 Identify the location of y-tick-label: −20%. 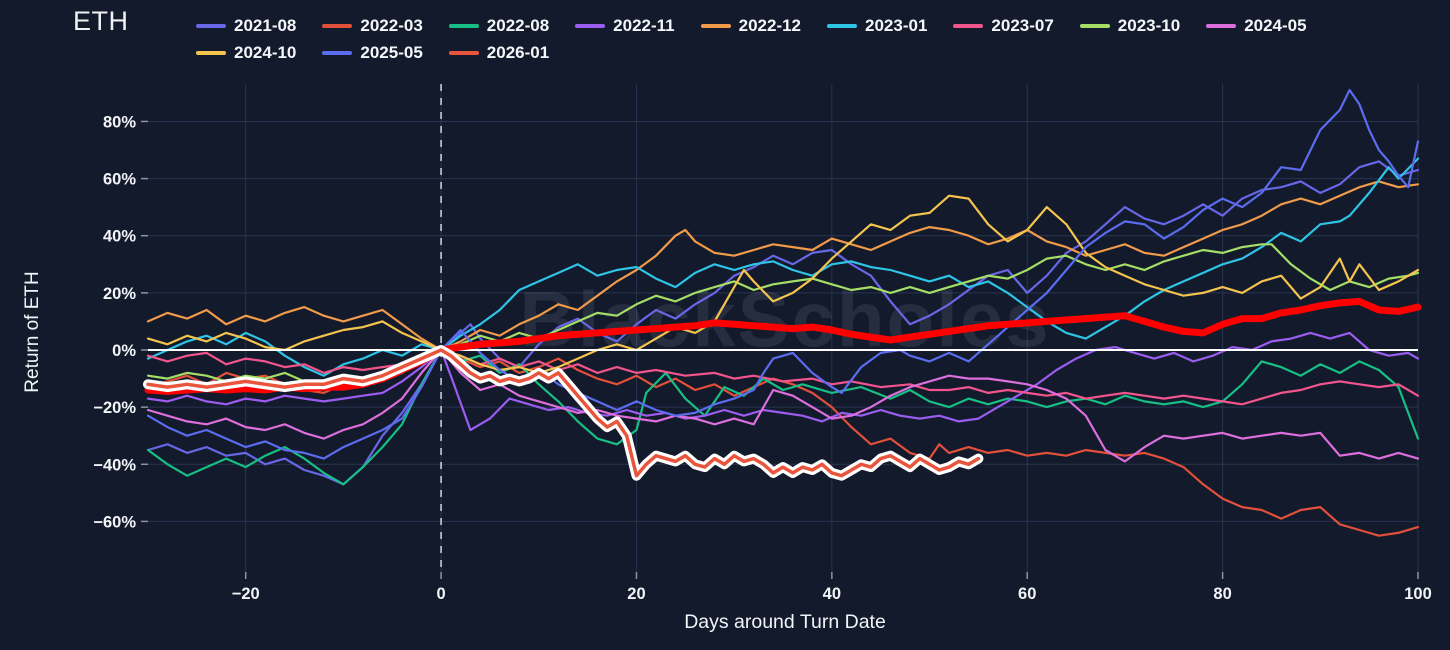
(114, 408).